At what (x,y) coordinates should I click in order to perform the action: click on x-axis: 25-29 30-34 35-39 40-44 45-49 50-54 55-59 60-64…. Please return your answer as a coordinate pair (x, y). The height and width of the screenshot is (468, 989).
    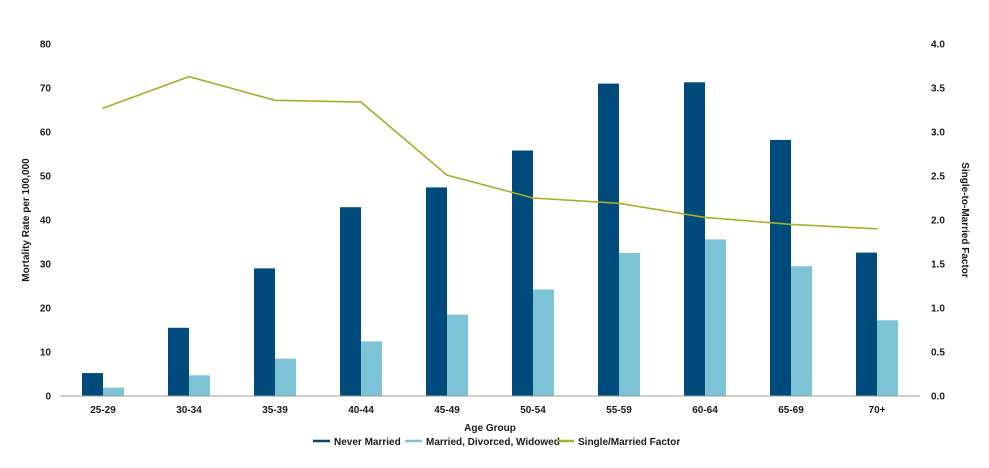
    Looking at the image, I should click on (487, 410).